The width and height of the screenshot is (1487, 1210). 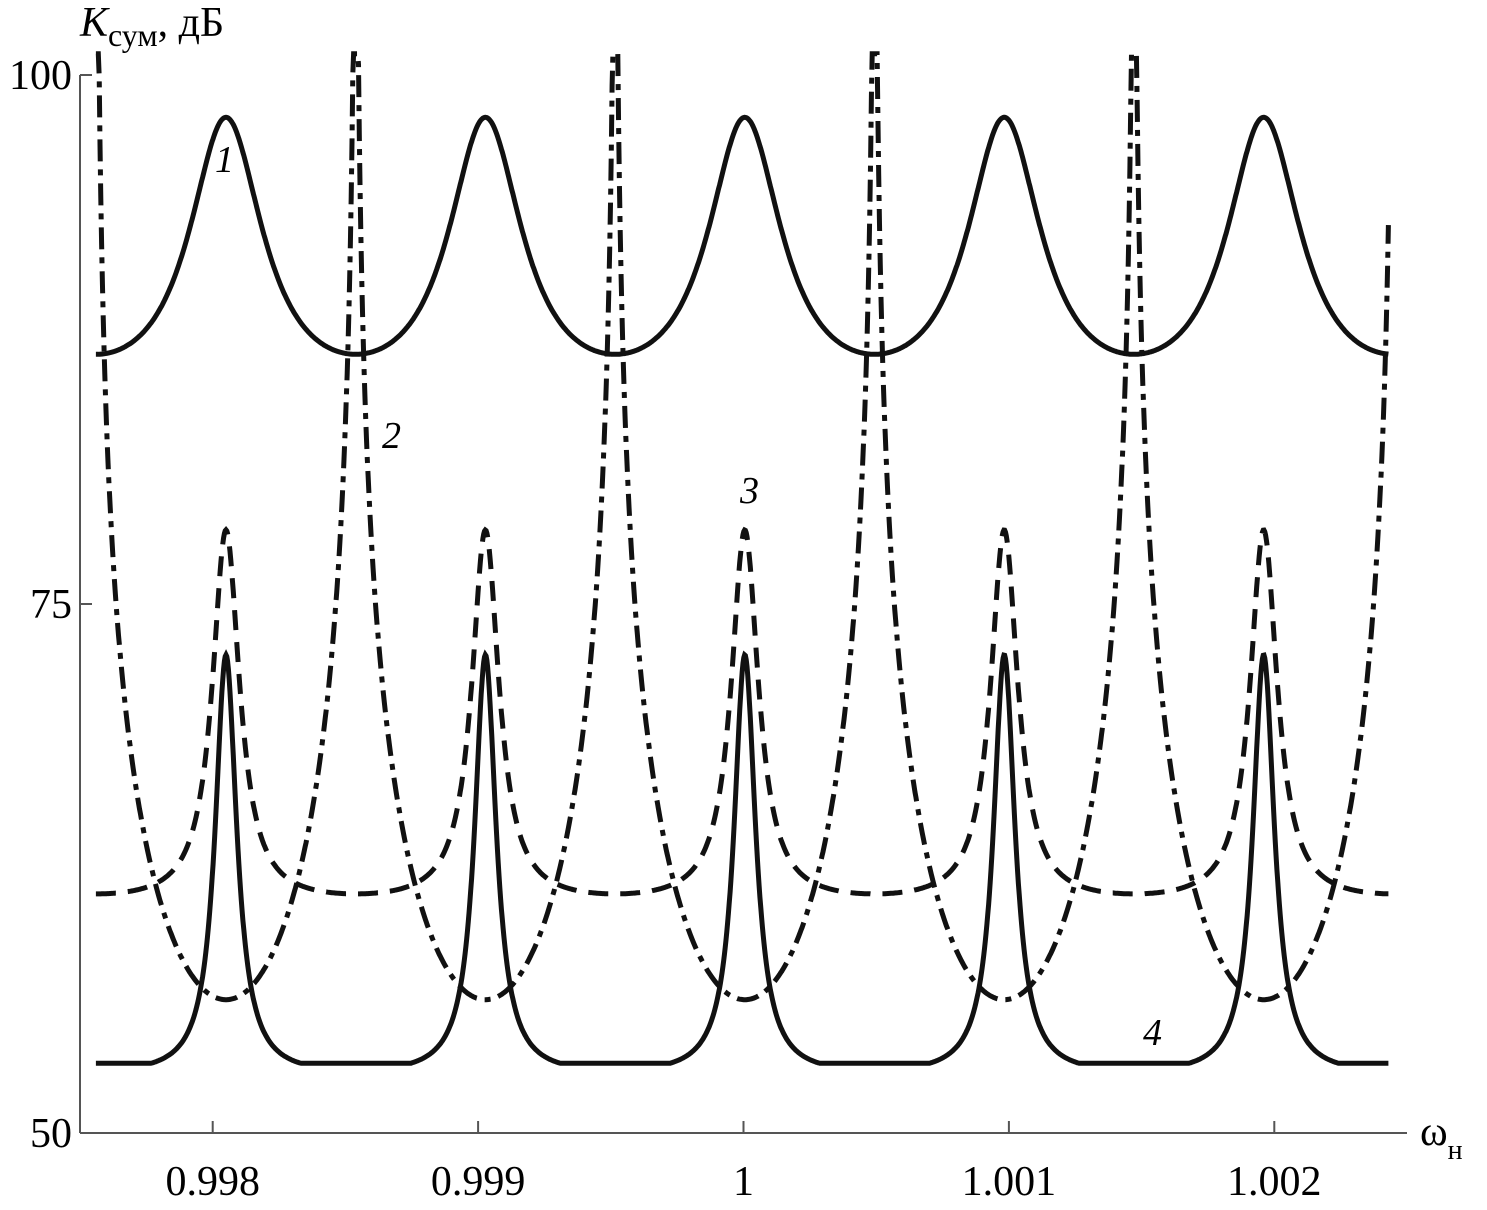 I want to click on curve-label-2: 2, so click(x=391, y=436).